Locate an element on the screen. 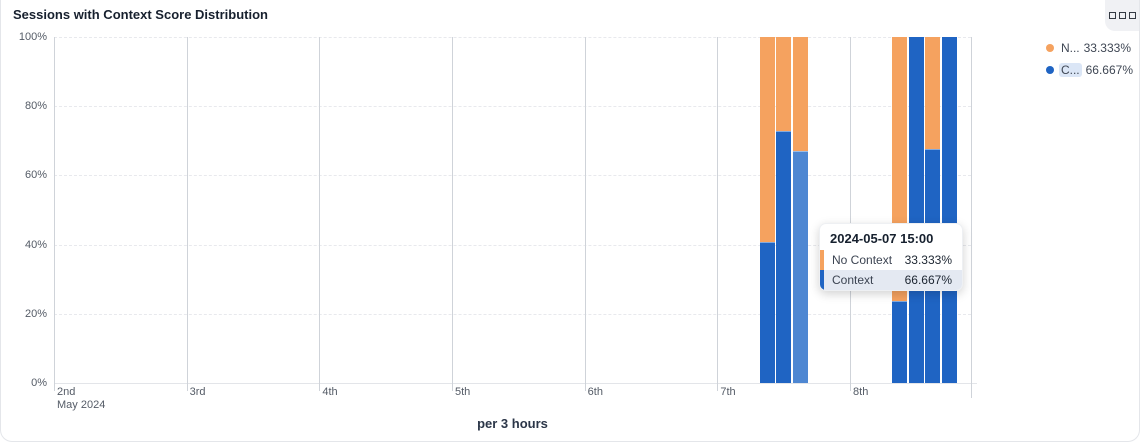  y-axis-tick-label: 40% is located at coordinates (35, 244).